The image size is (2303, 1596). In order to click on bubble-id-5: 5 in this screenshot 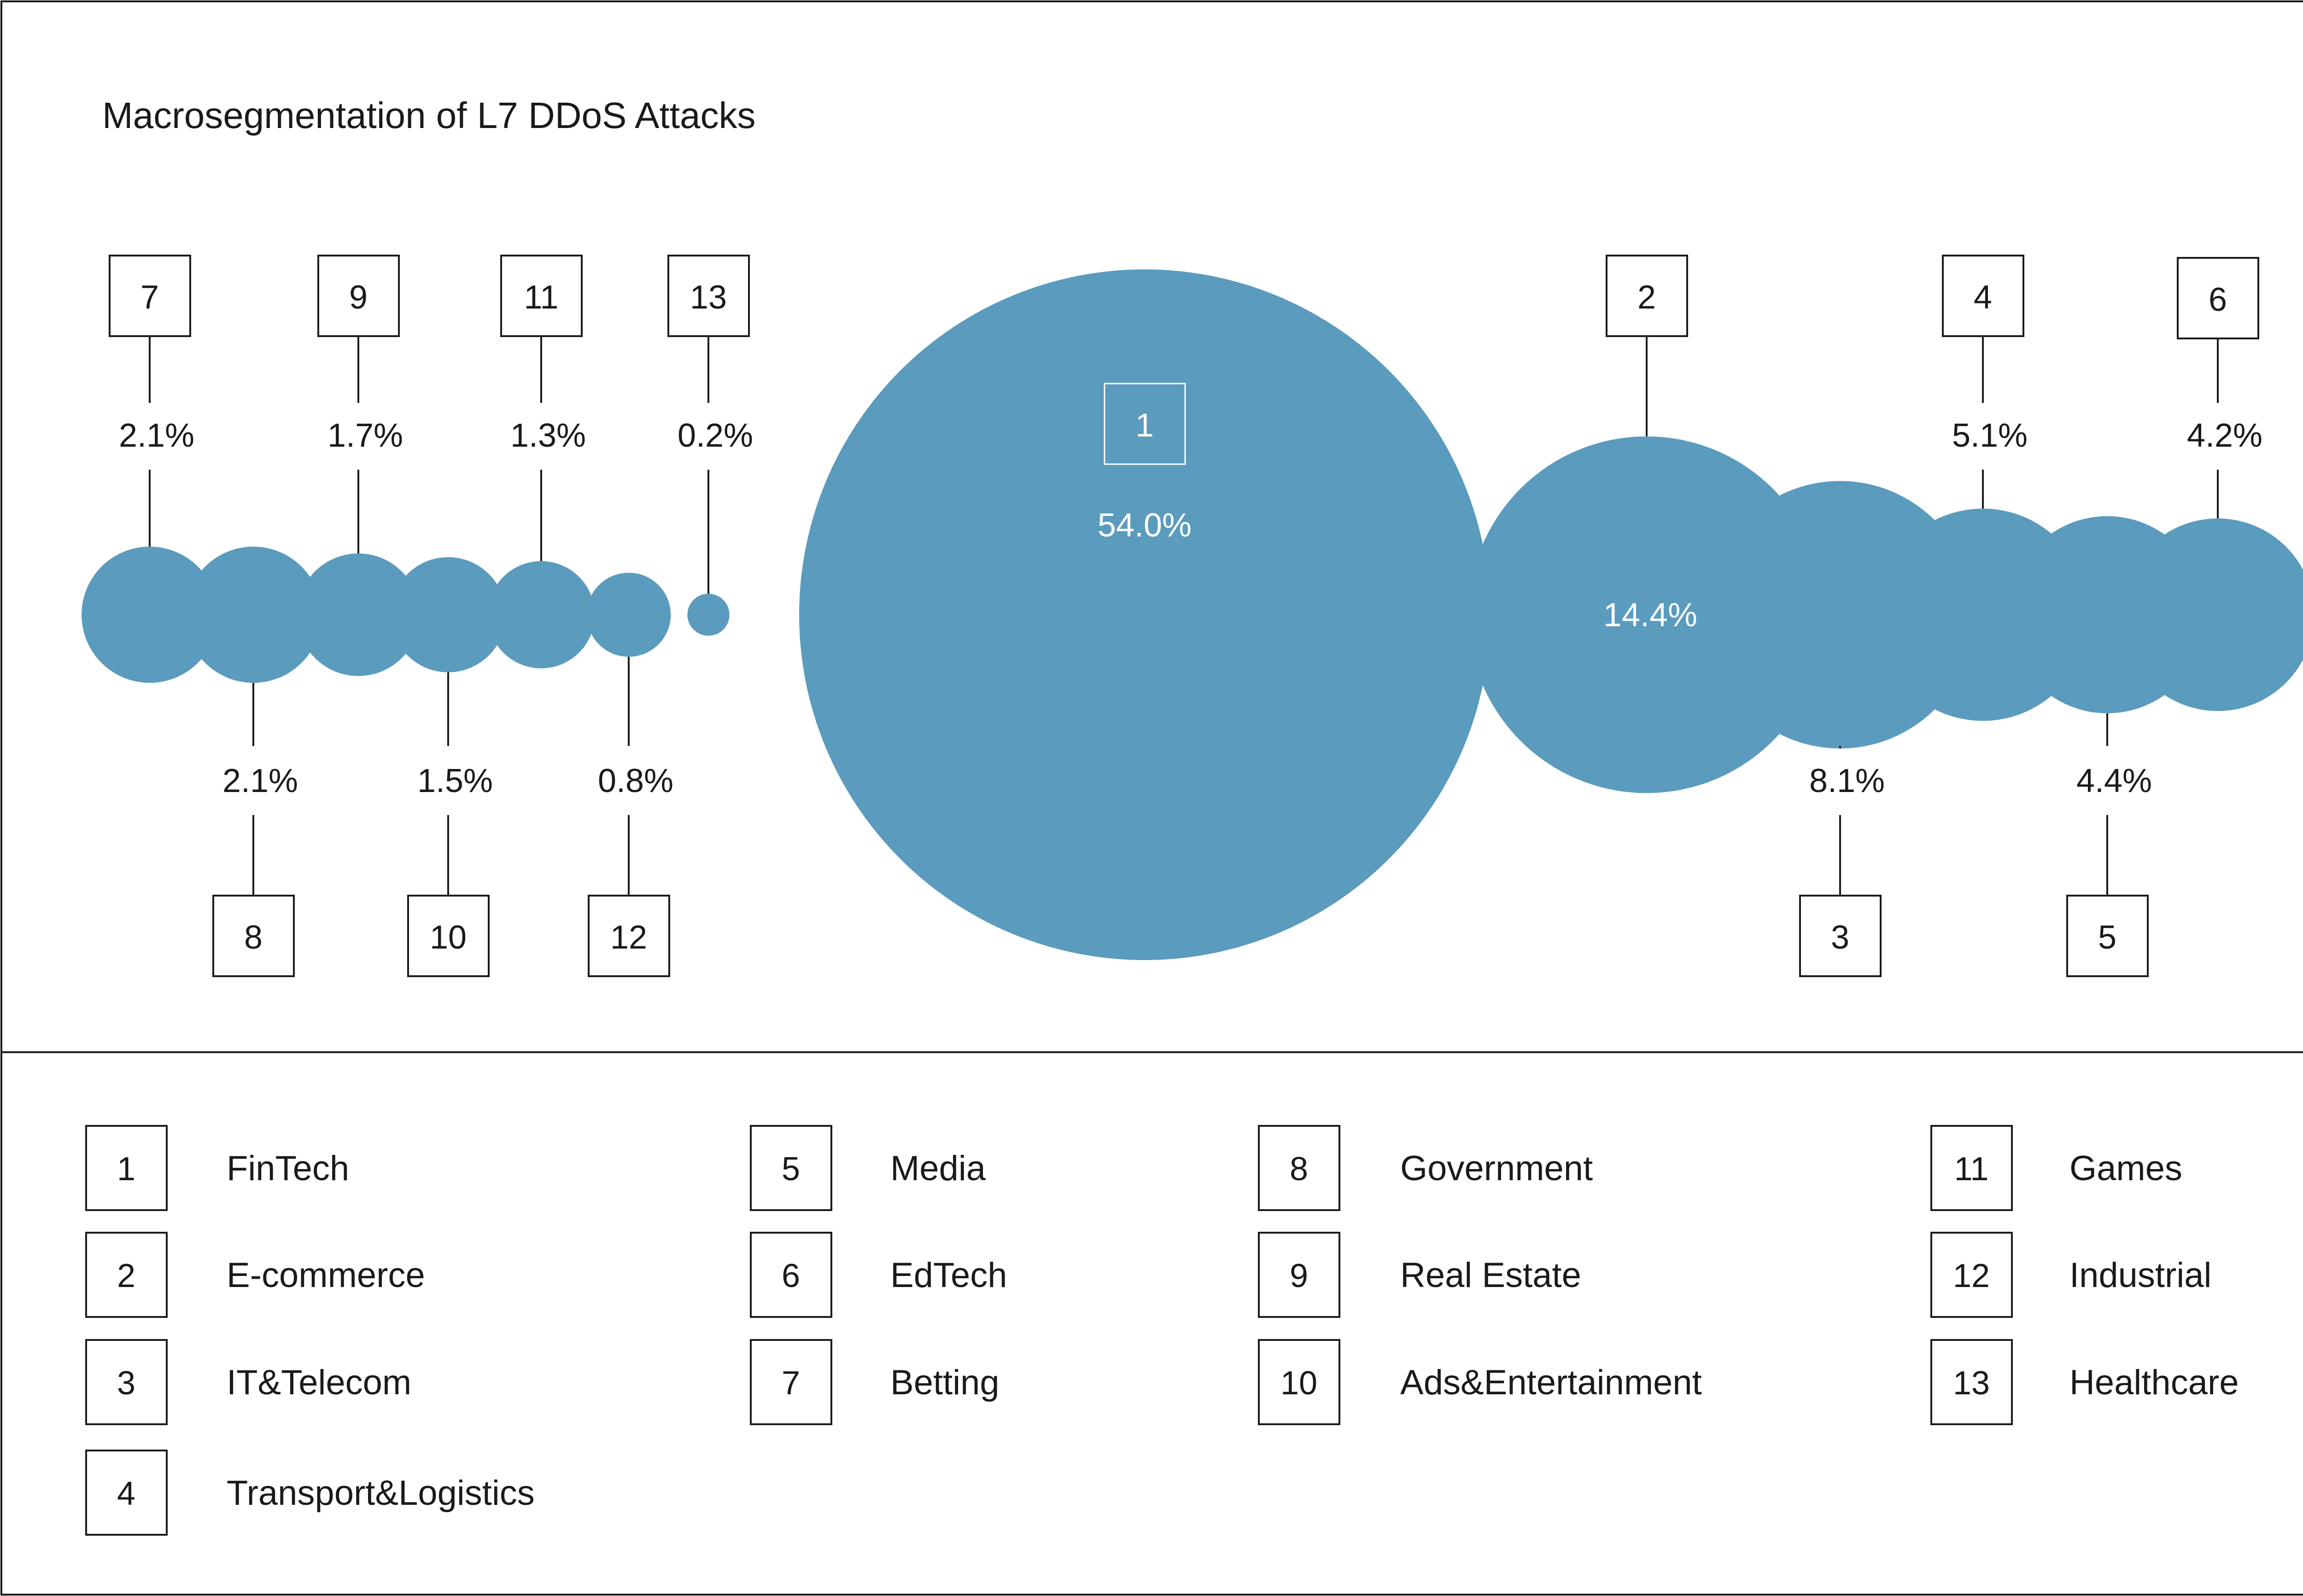, I will do `click(2107, 938)`.